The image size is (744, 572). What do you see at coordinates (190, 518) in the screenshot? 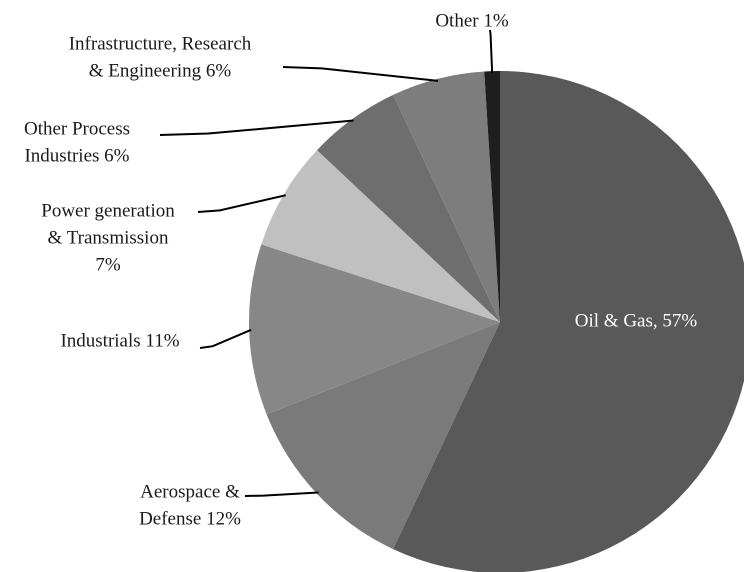
I see `slice-label: Defense 12%` at bounding box center [190, 518].